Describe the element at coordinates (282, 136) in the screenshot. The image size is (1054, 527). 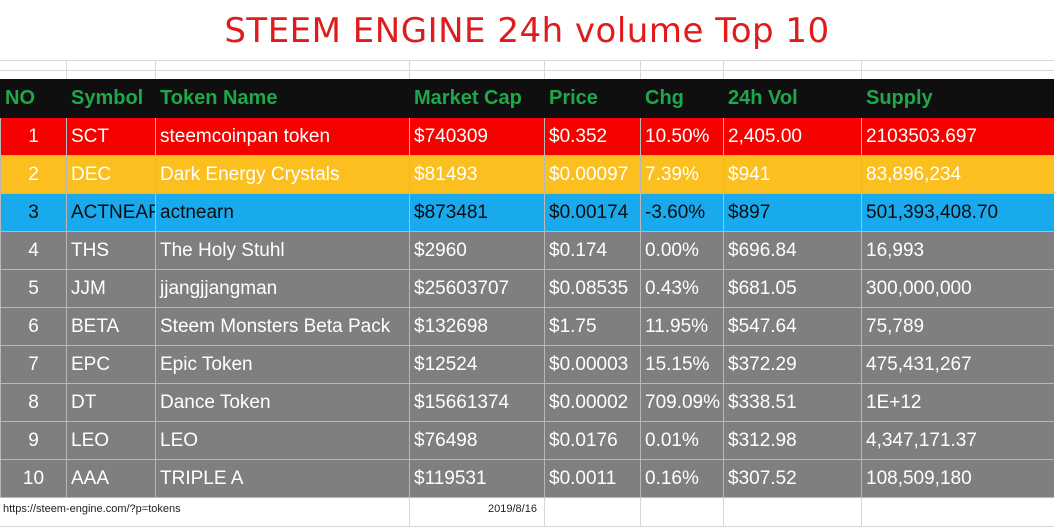
I see `cell-token-name: steemcoinpan token` at that location.